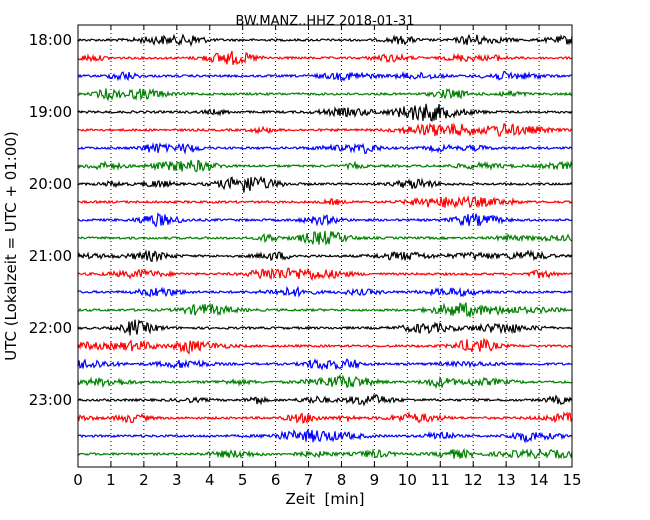  I want to click on y-tick-label: 18:00, so click(50, 40).